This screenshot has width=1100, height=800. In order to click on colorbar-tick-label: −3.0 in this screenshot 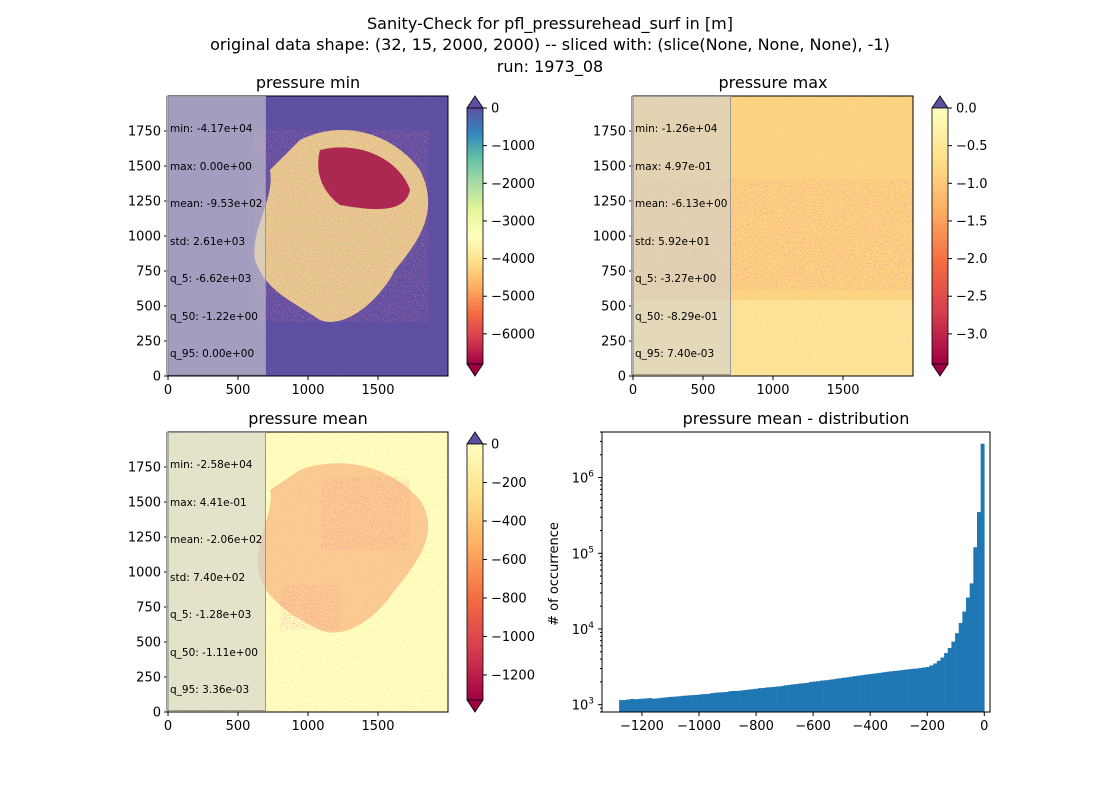, I will do `click(972, 334)`.